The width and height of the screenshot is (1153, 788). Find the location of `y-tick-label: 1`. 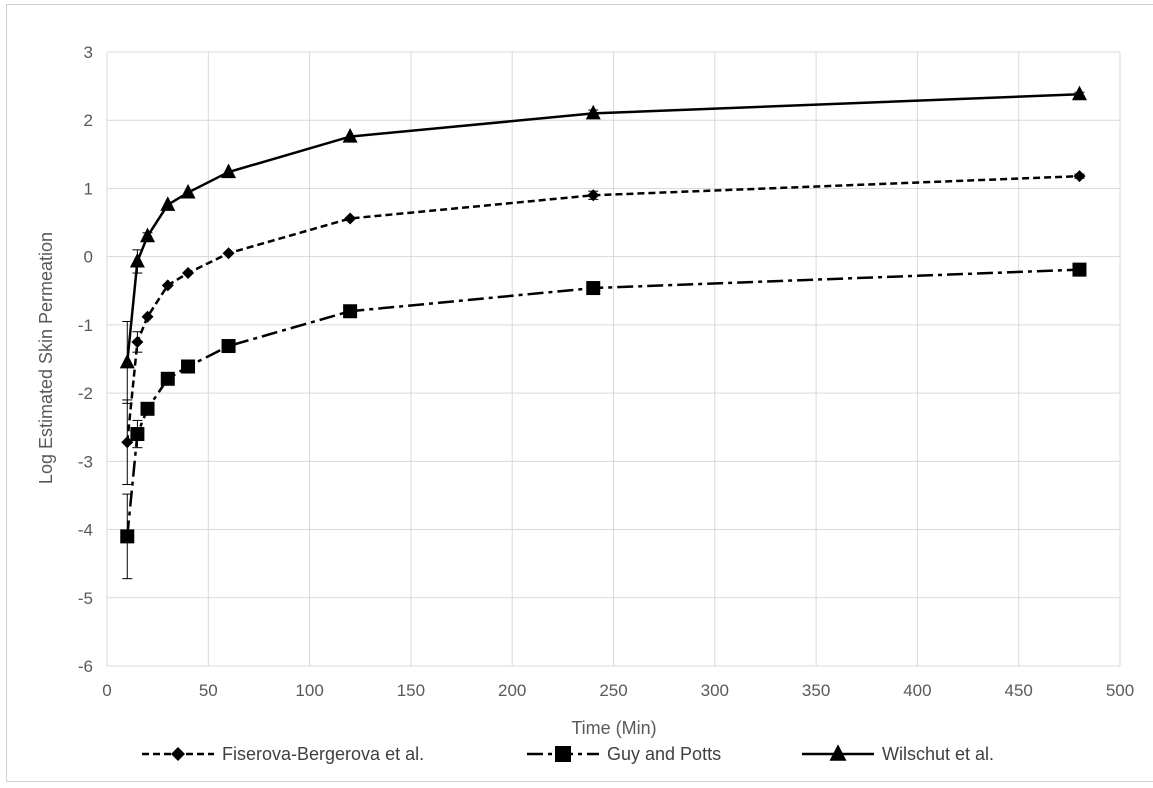

y-tick-label: 1 is located at coordinates (88, 188).